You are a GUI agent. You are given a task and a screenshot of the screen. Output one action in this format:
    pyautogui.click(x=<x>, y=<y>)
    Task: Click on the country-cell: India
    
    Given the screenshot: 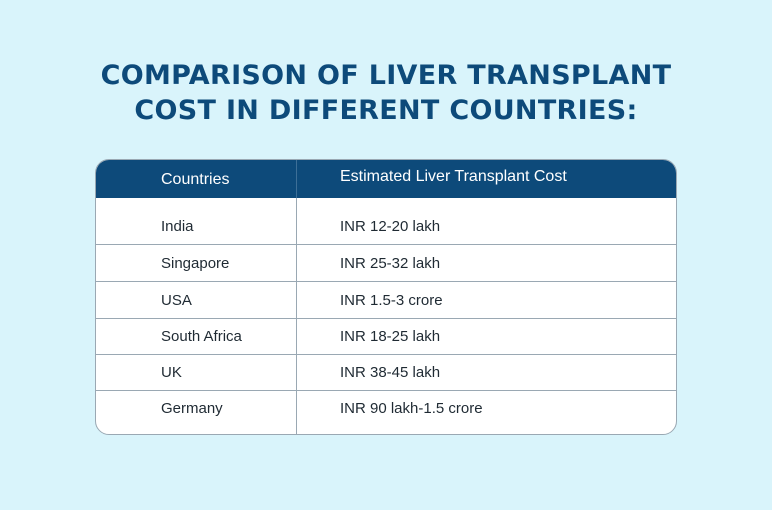 What is the action you would take?
    pyautogui.click(x=177, y=226)
    